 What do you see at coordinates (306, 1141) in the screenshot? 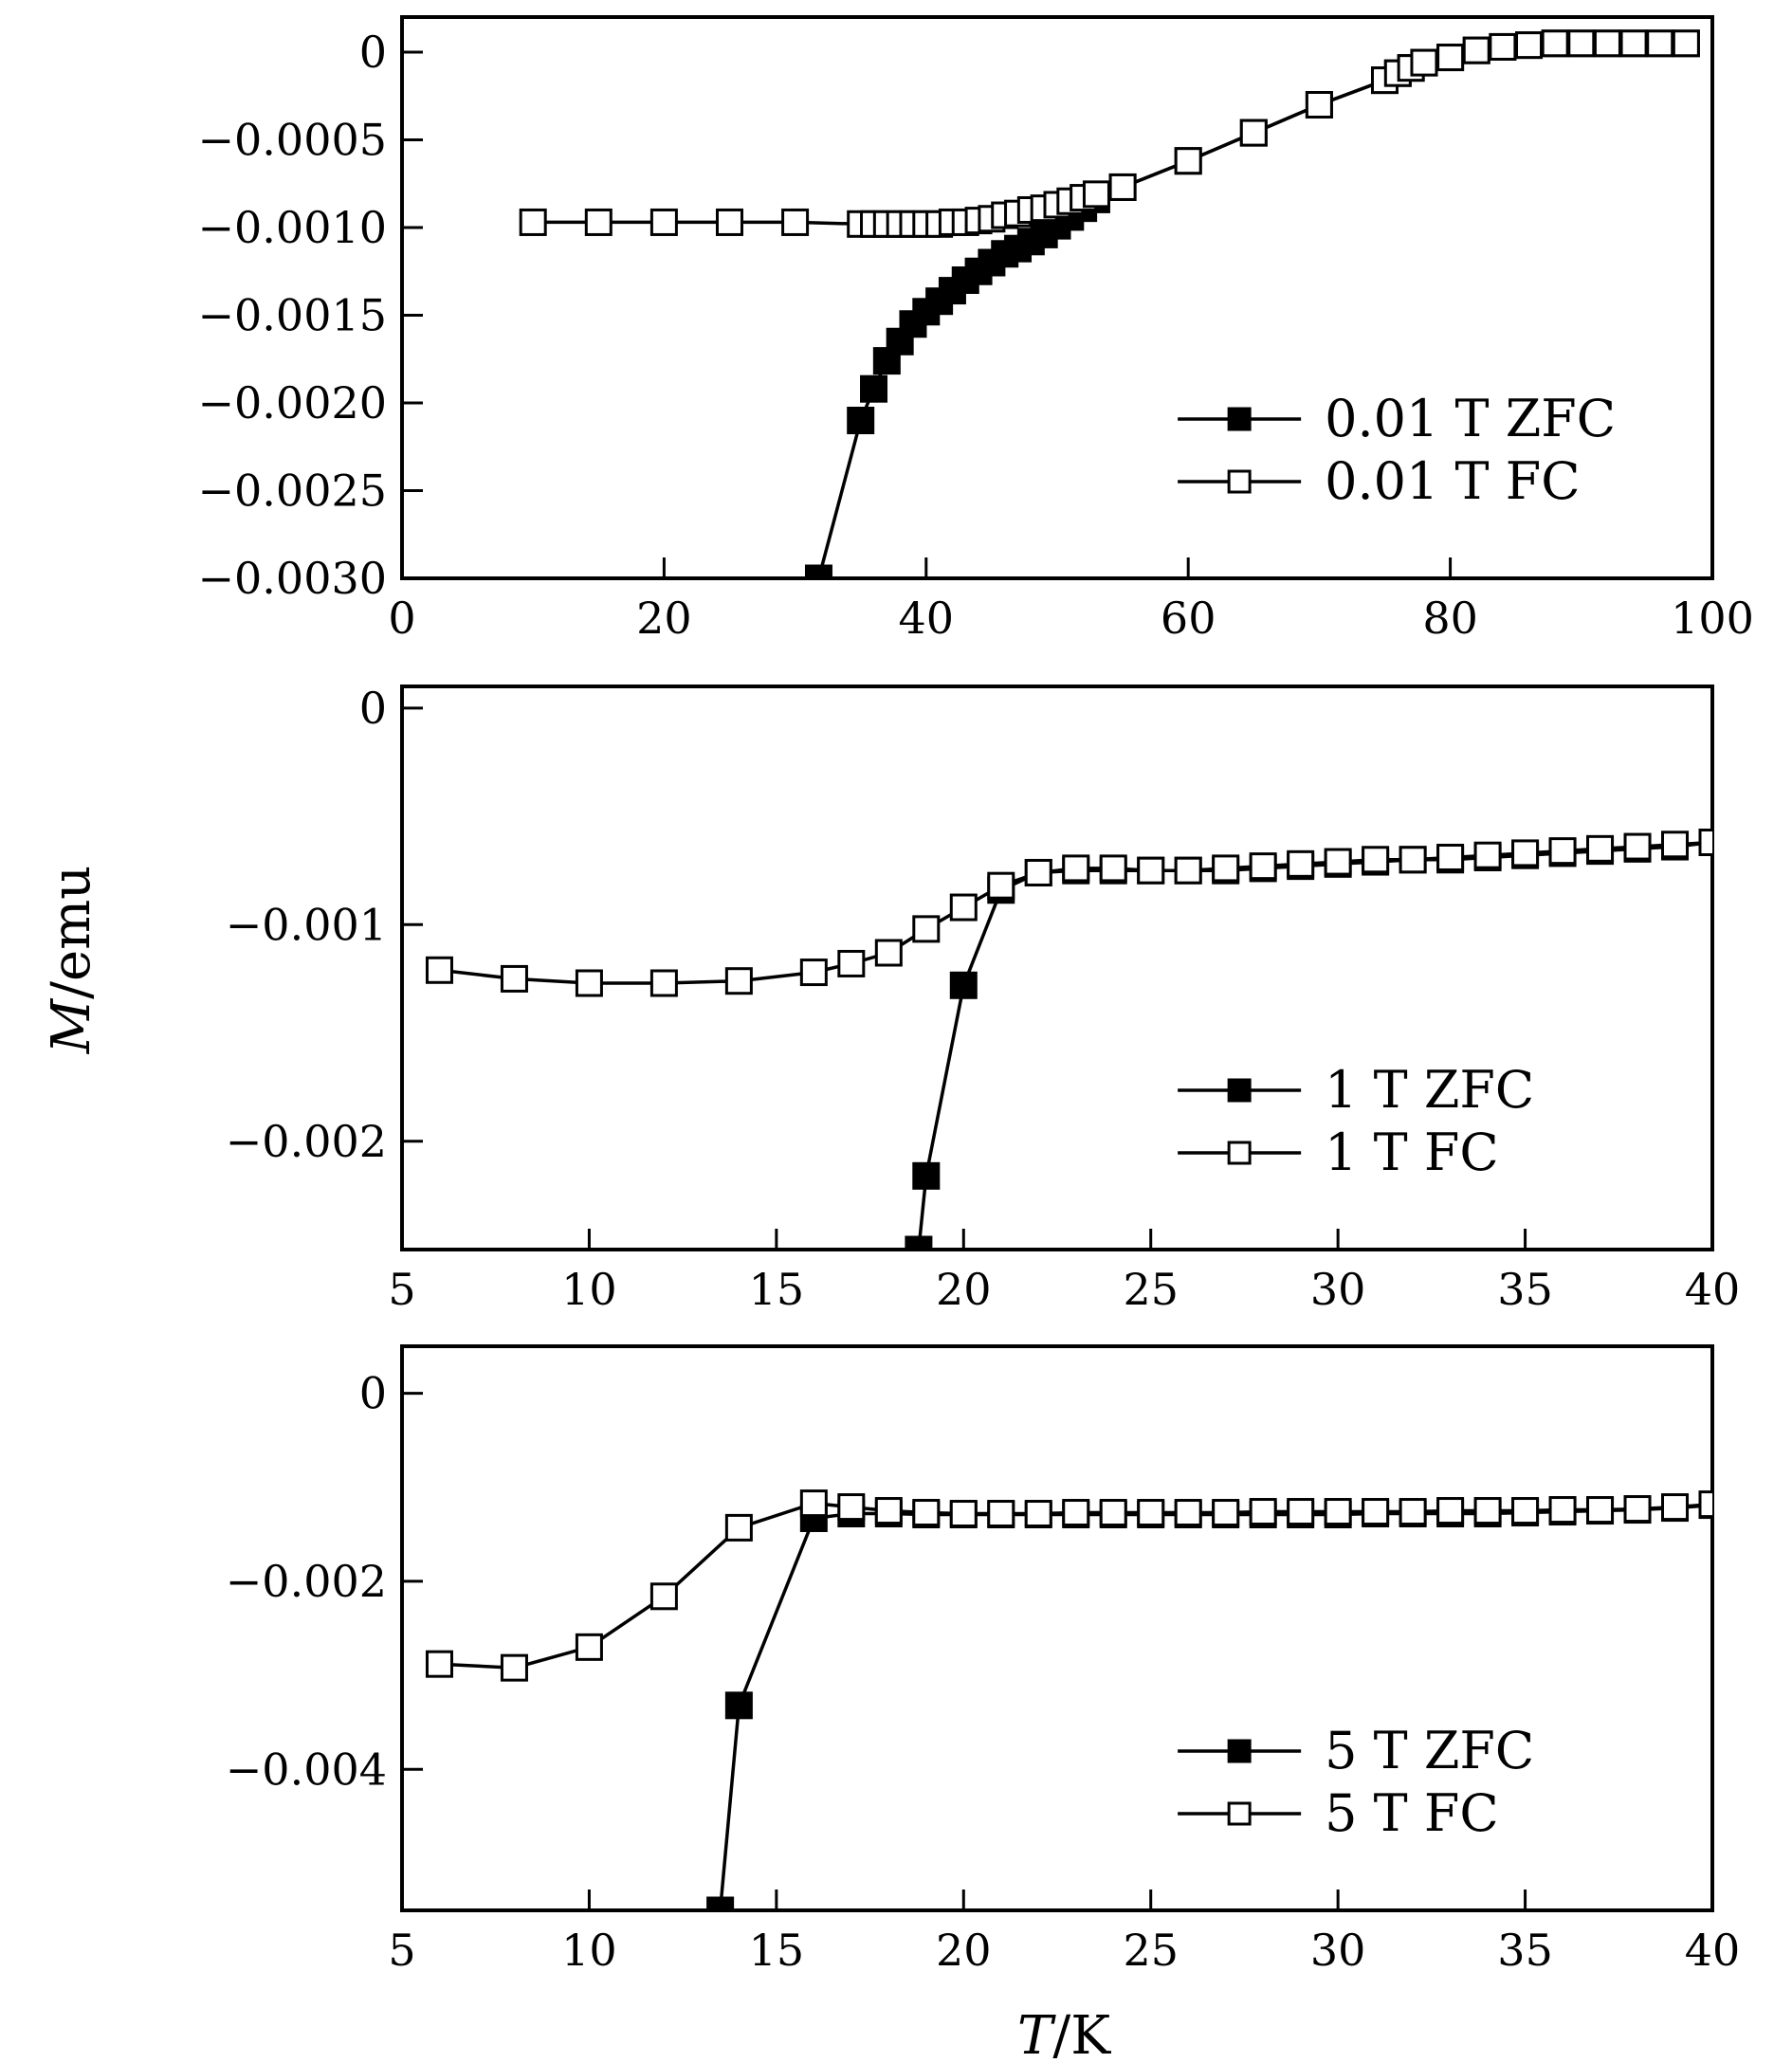
I see `y-tick-label: −0.002` at bounding box center [306, 1141].